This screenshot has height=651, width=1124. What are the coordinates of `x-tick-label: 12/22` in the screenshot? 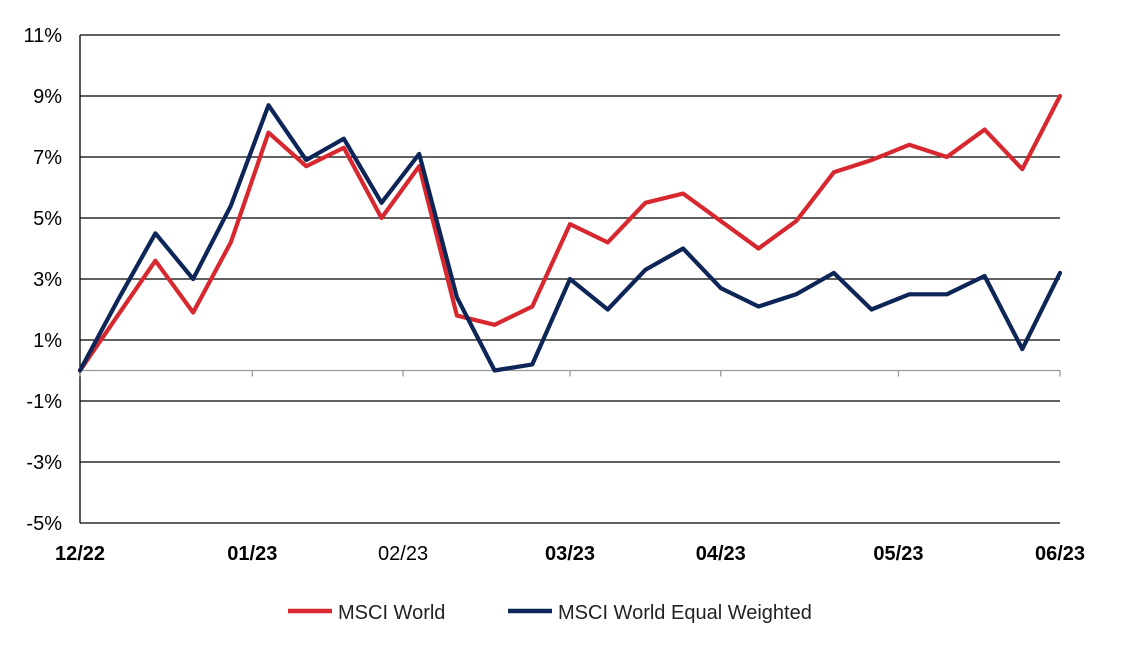 It's located at (80, 554).